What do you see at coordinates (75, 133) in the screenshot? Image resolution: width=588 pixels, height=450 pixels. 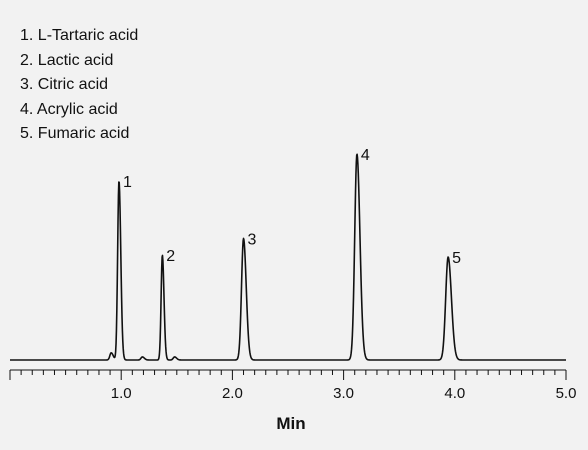 I see `legend-entry-5: 5. Fumaric acid` at bounding box center [75, 133].